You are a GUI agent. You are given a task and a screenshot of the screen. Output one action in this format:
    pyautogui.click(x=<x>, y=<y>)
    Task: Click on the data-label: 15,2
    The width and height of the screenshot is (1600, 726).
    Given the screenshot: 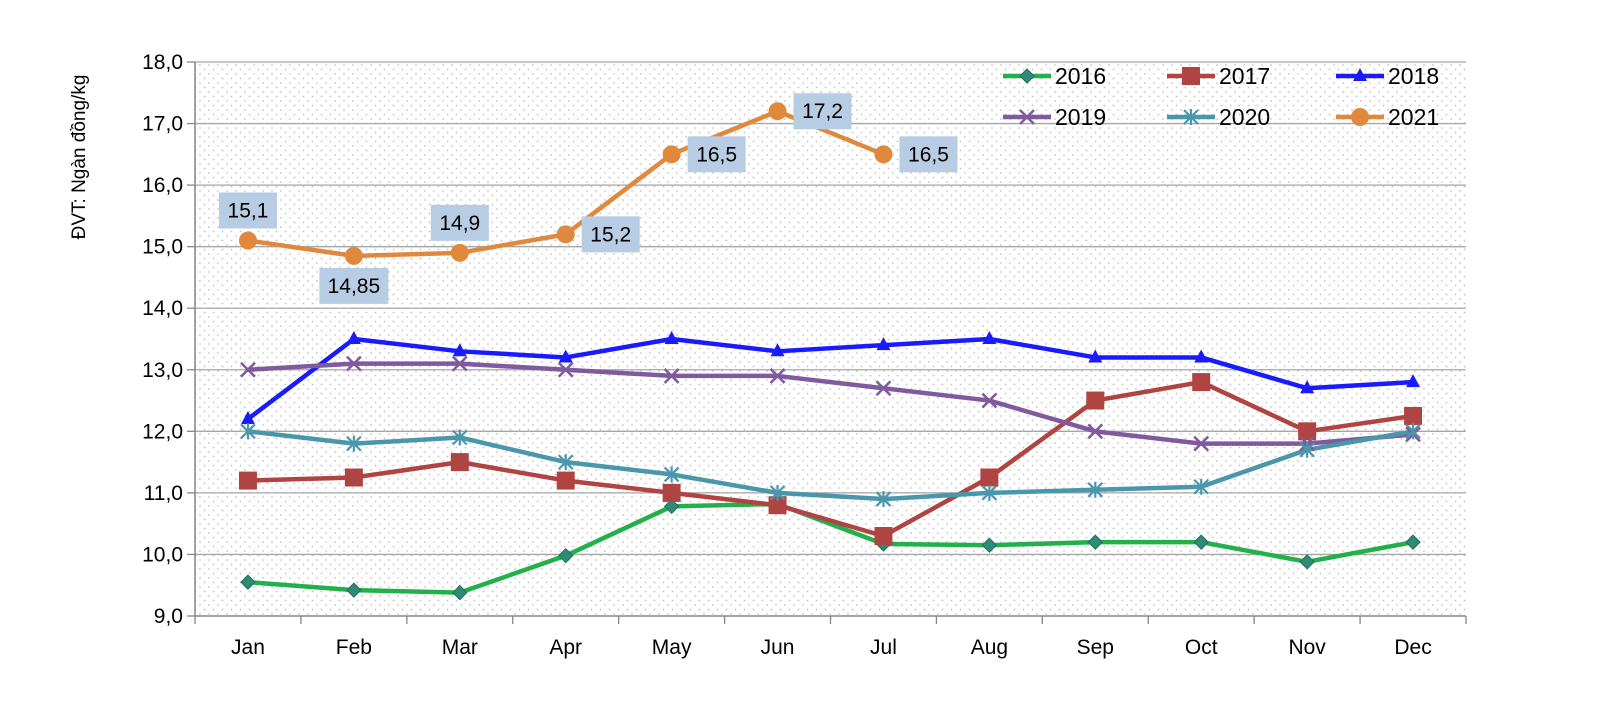 What is the action you would take?
    pyautogui.click(x=610, y=234)
    